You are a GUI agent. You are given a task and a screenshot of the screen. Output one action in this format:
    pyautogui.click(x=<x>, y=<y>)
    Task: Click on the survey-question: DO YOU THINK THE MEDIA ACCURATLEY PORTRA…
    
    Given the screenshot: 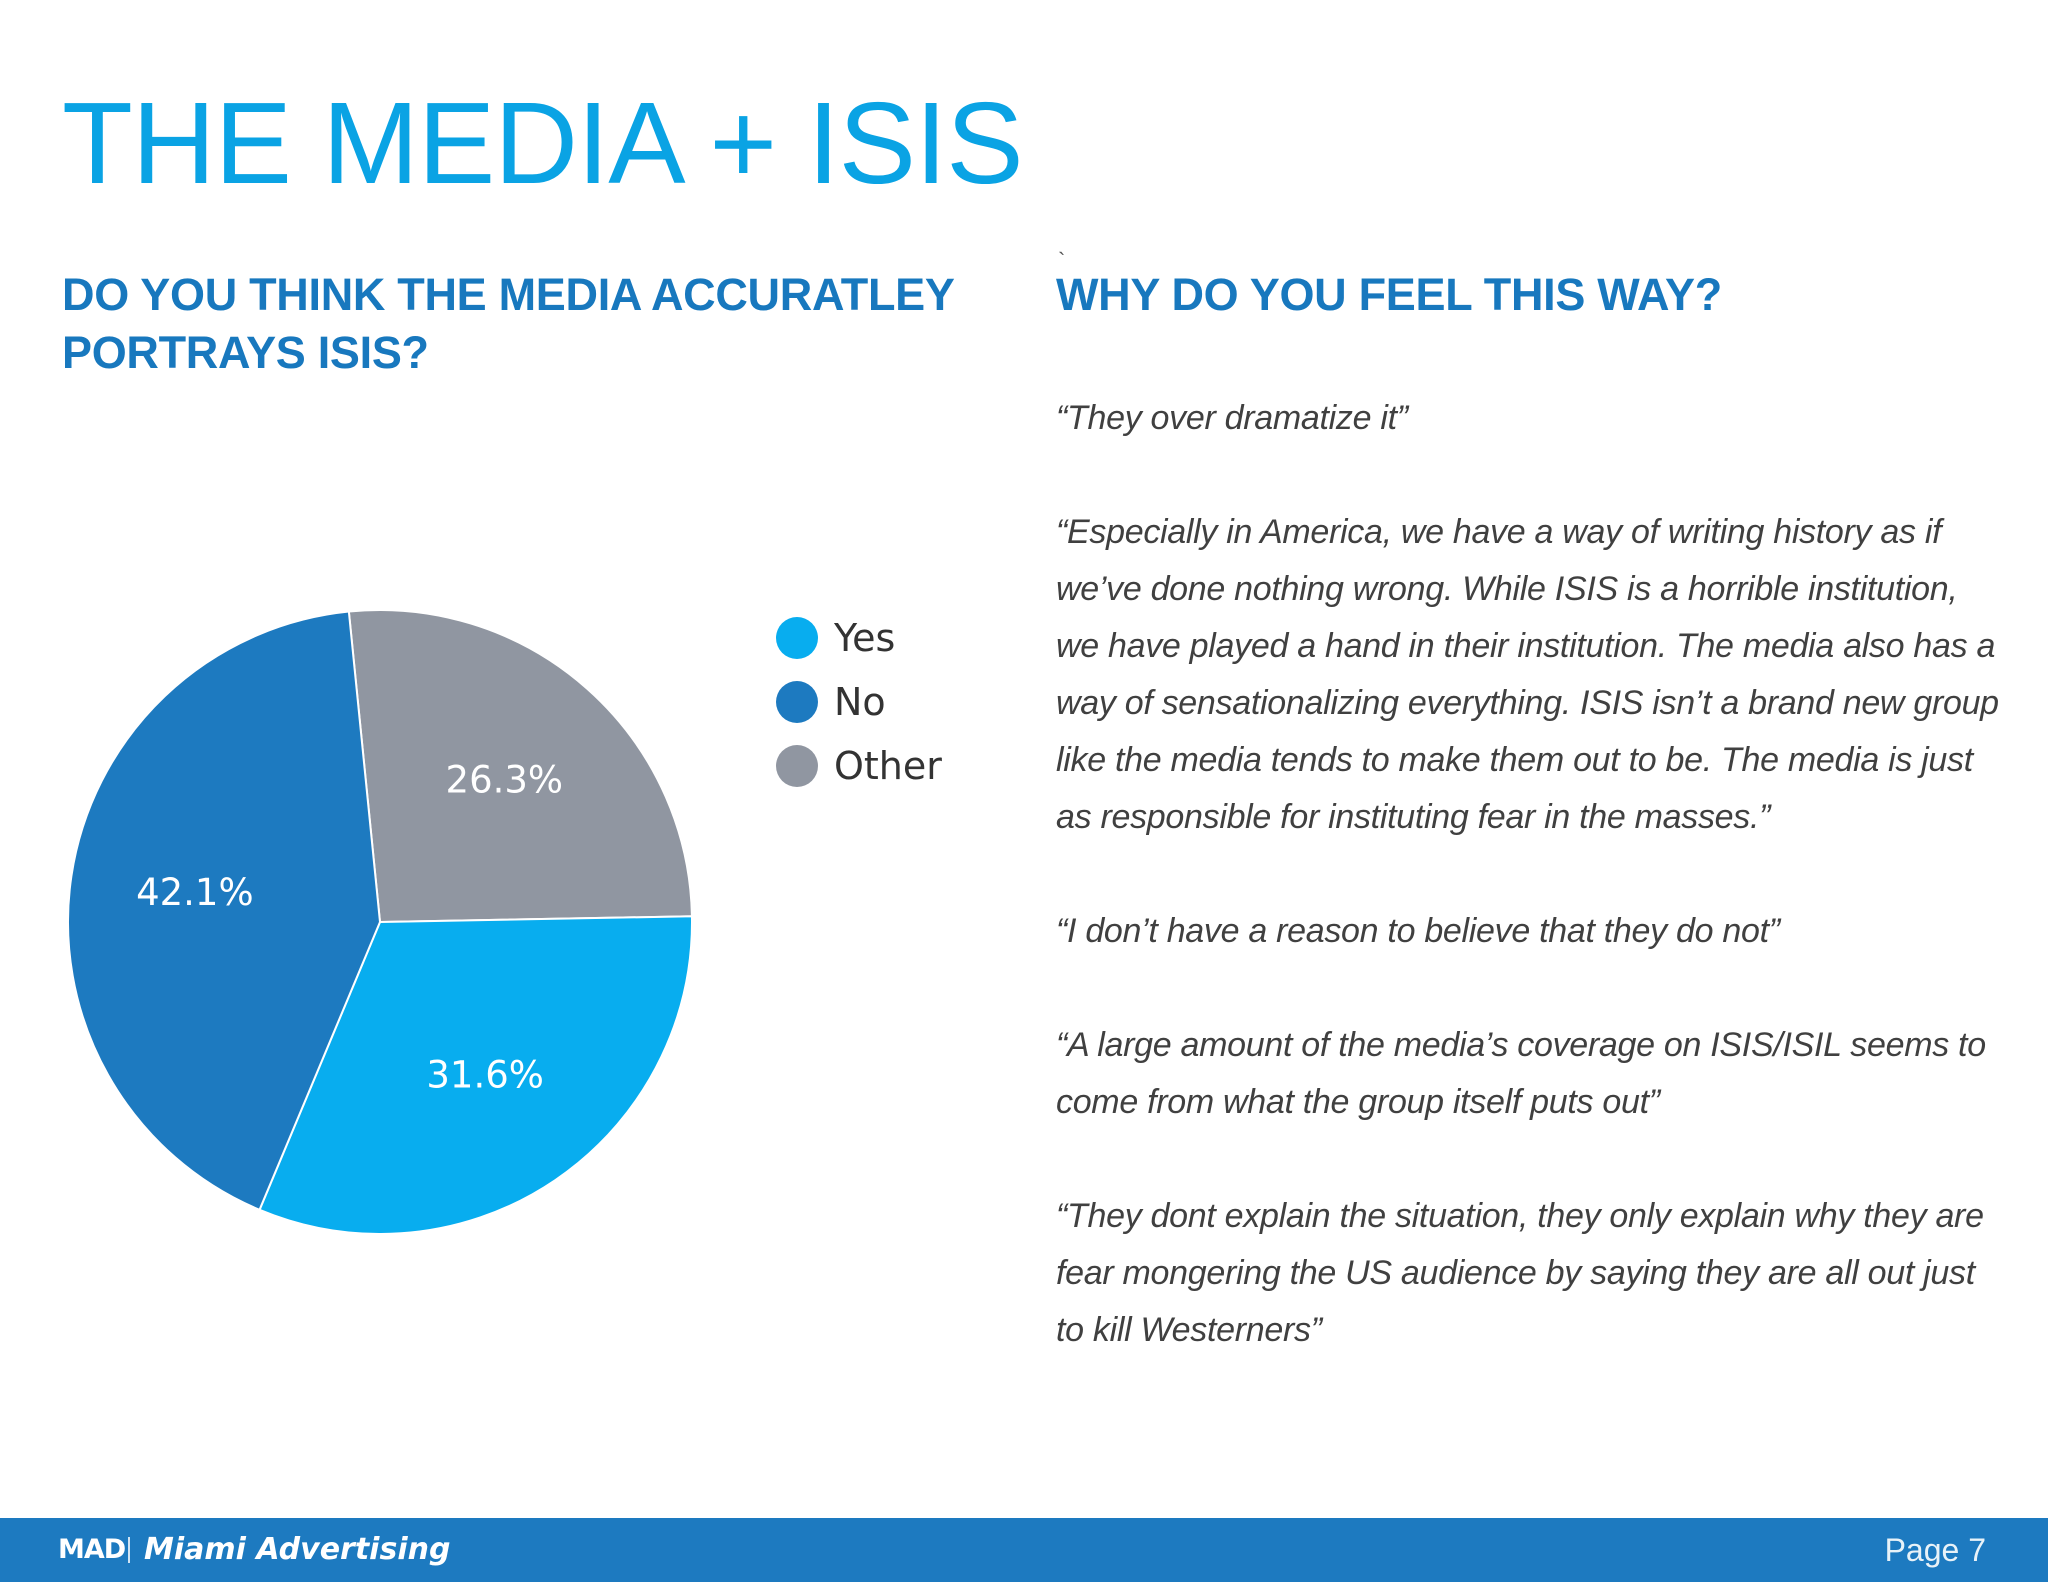 What is the action you would take?
    pyautogui.click(x=508, y=323)
    